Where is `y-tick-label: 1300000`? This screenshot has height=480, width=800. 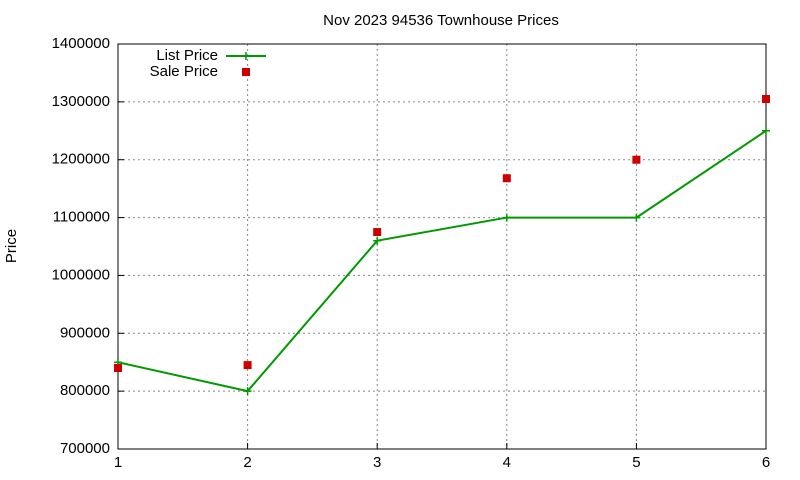
y-tick-label: 1300000 is located at coordinates (81, 101).